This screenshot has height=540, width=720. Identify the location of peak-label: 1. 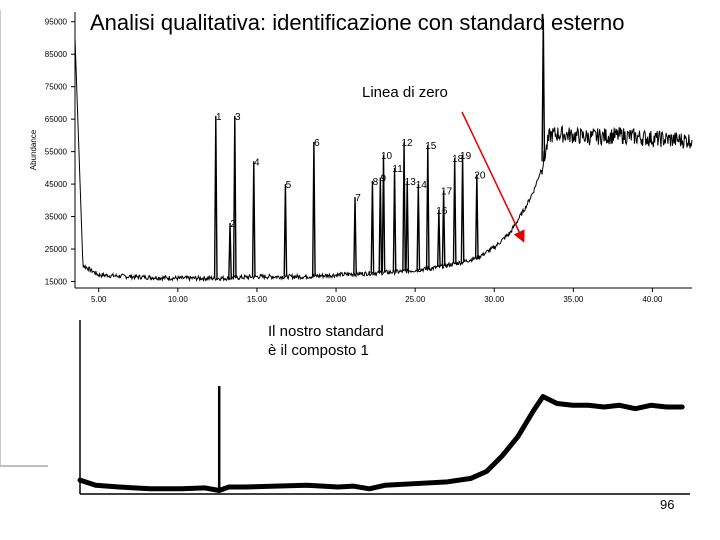
(219, 117).